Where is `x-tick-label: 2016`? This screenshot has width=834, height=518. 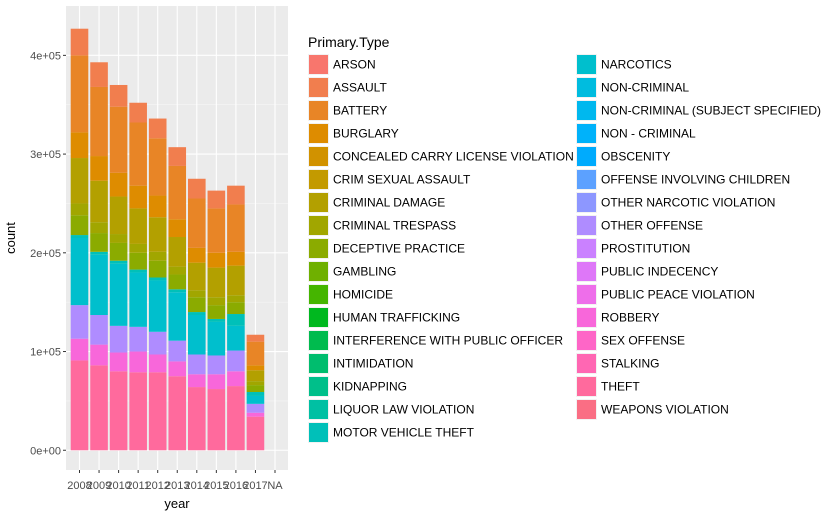
x-tick-label: 2016 is located at coordinates (236, 486).